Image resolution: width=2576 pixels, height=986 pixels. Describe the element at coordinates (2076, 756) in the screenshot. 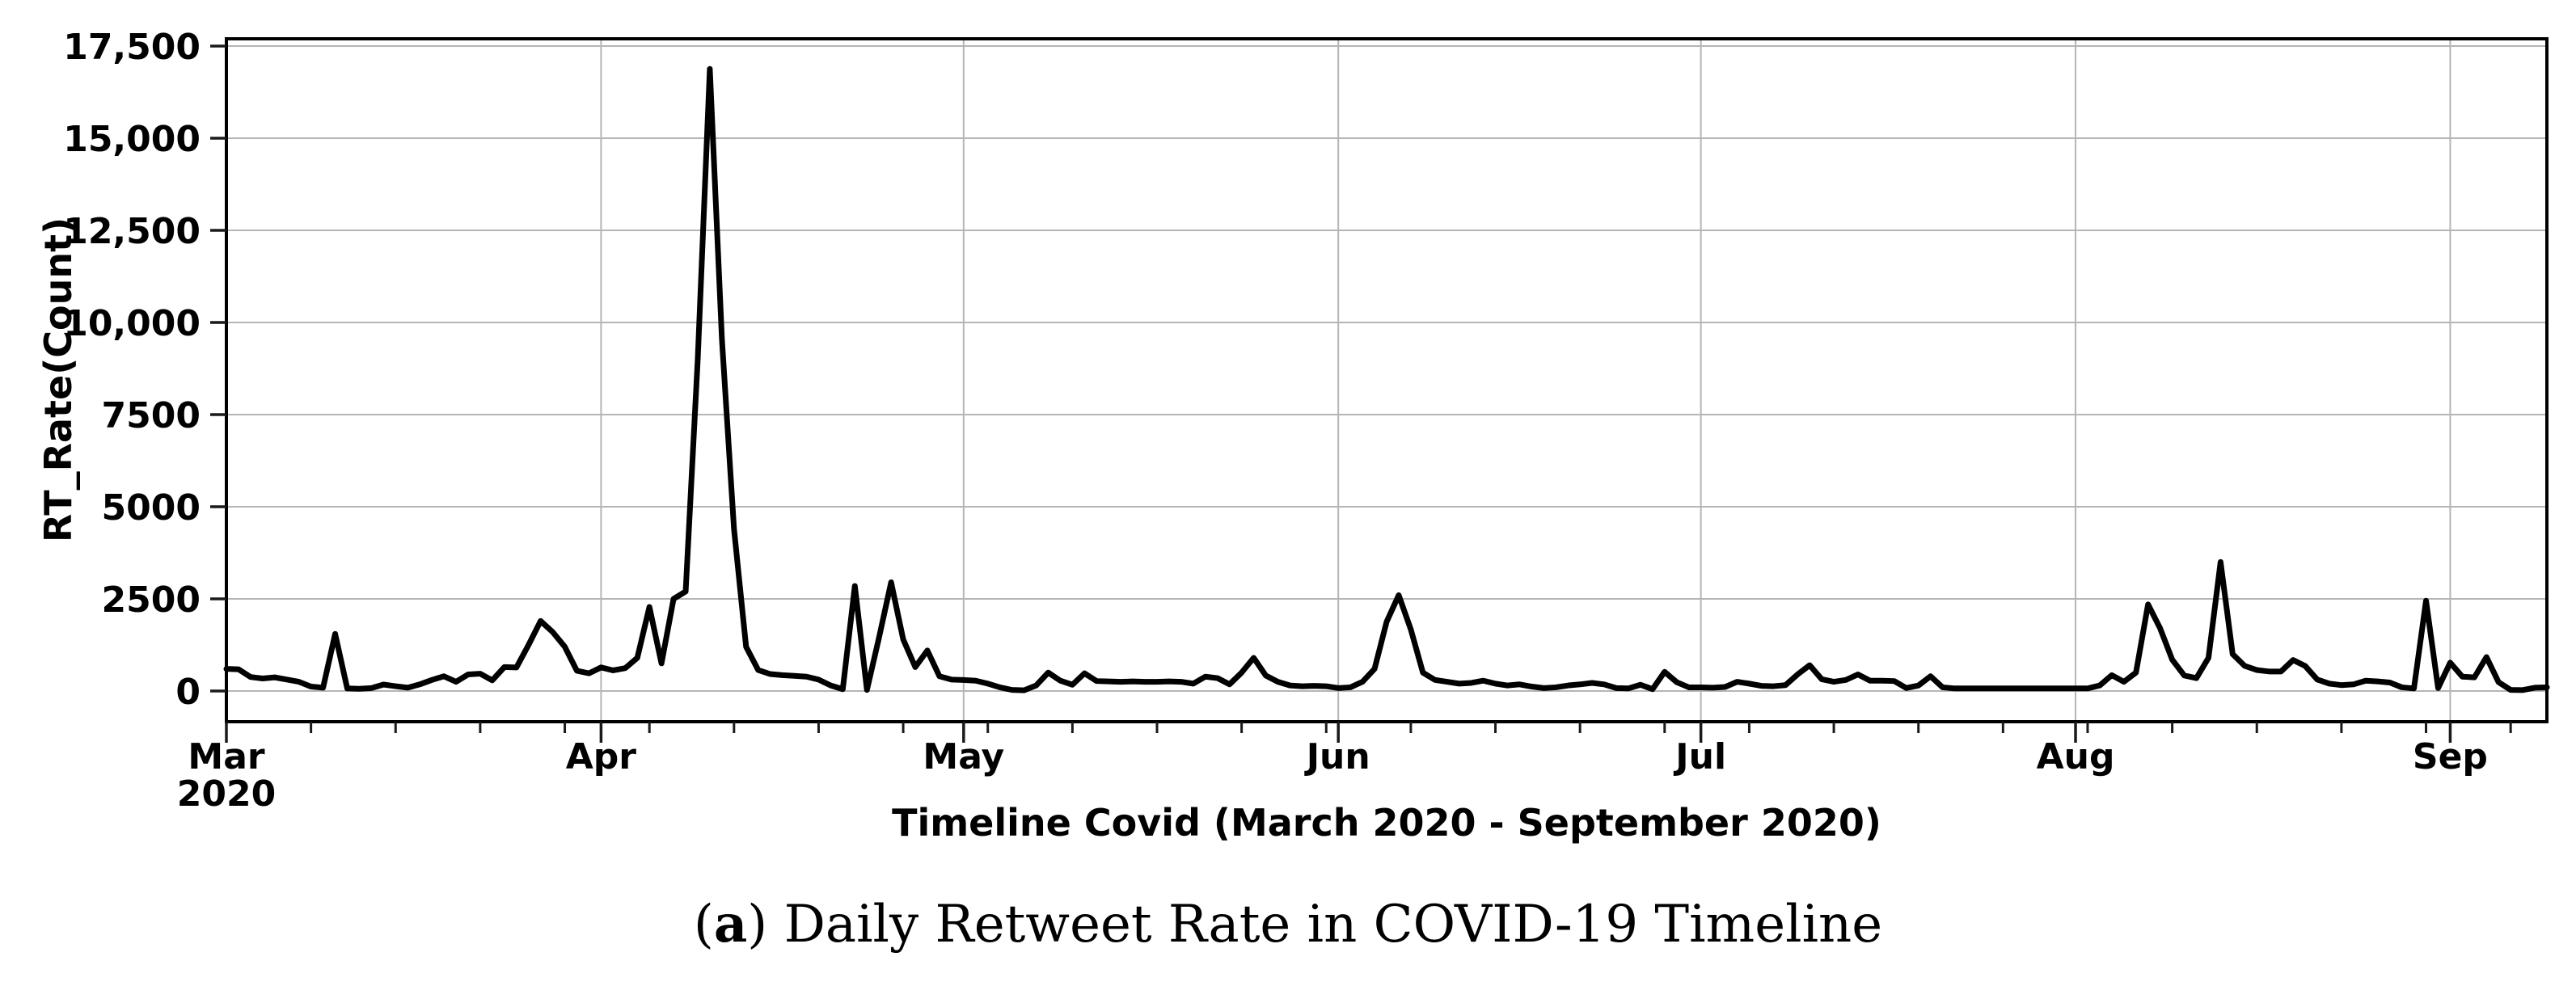

I see `x-tick-label: Aug` at that location.